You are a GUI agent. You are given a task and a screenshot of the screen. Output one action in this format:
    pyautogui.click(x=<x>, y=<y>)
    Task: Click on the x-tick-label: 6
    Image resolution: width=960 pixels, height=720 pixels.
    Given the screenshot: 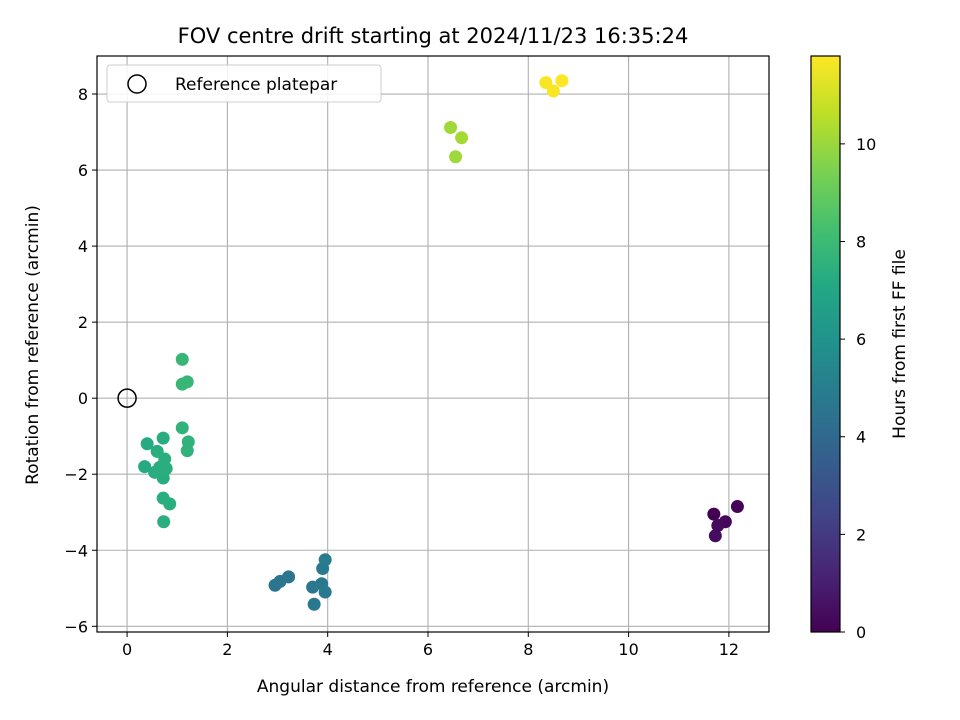 What is the action you would take?
    pyautogui.click(x=428, y=649)
    